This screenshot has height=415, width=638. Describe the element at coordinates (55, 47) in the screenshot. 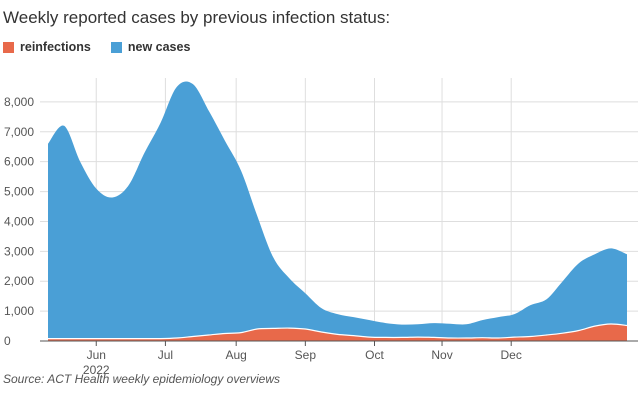

I see `legend-label-reinfections: reinfections` at that location.